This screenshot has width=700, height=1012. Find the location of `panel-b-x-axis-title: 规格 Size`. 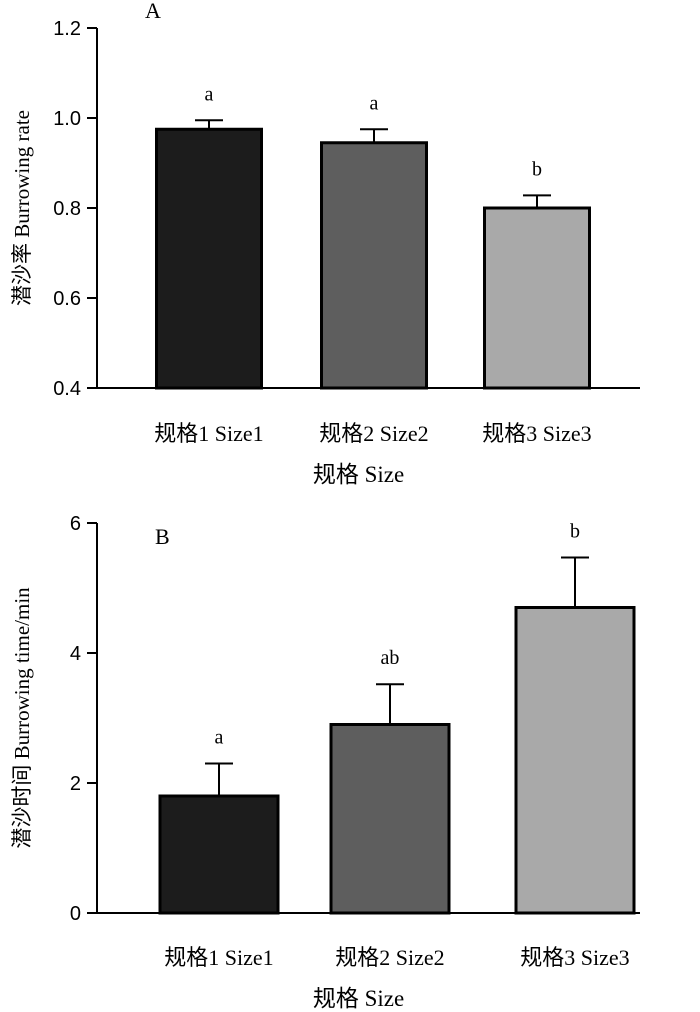

panel-b-x-axis-title: 规格 Size is located at coordinates (358, 998).